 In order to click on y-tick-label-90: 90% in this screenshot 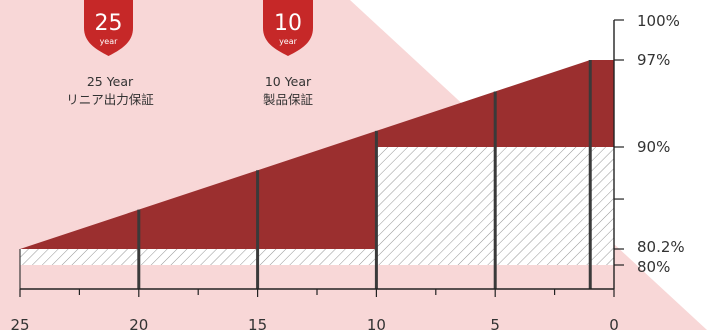, I will do `click(653, 147)`.